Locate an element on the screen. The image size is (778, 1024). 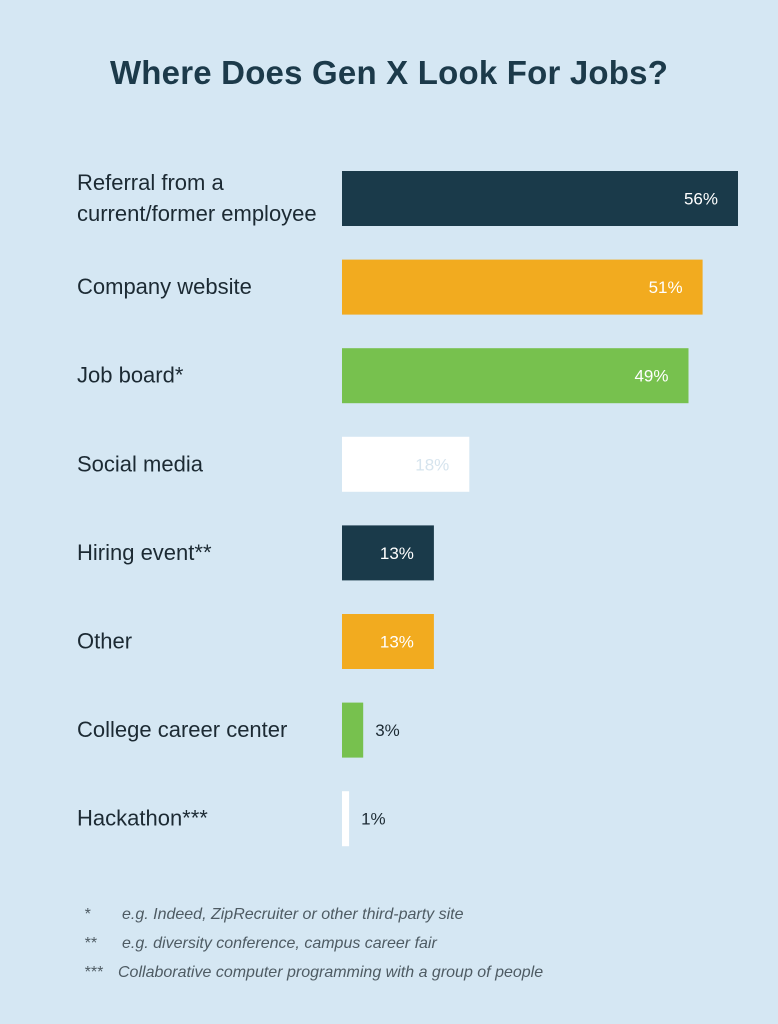
value-label-8: 1% is located at coordinates (373, 819).